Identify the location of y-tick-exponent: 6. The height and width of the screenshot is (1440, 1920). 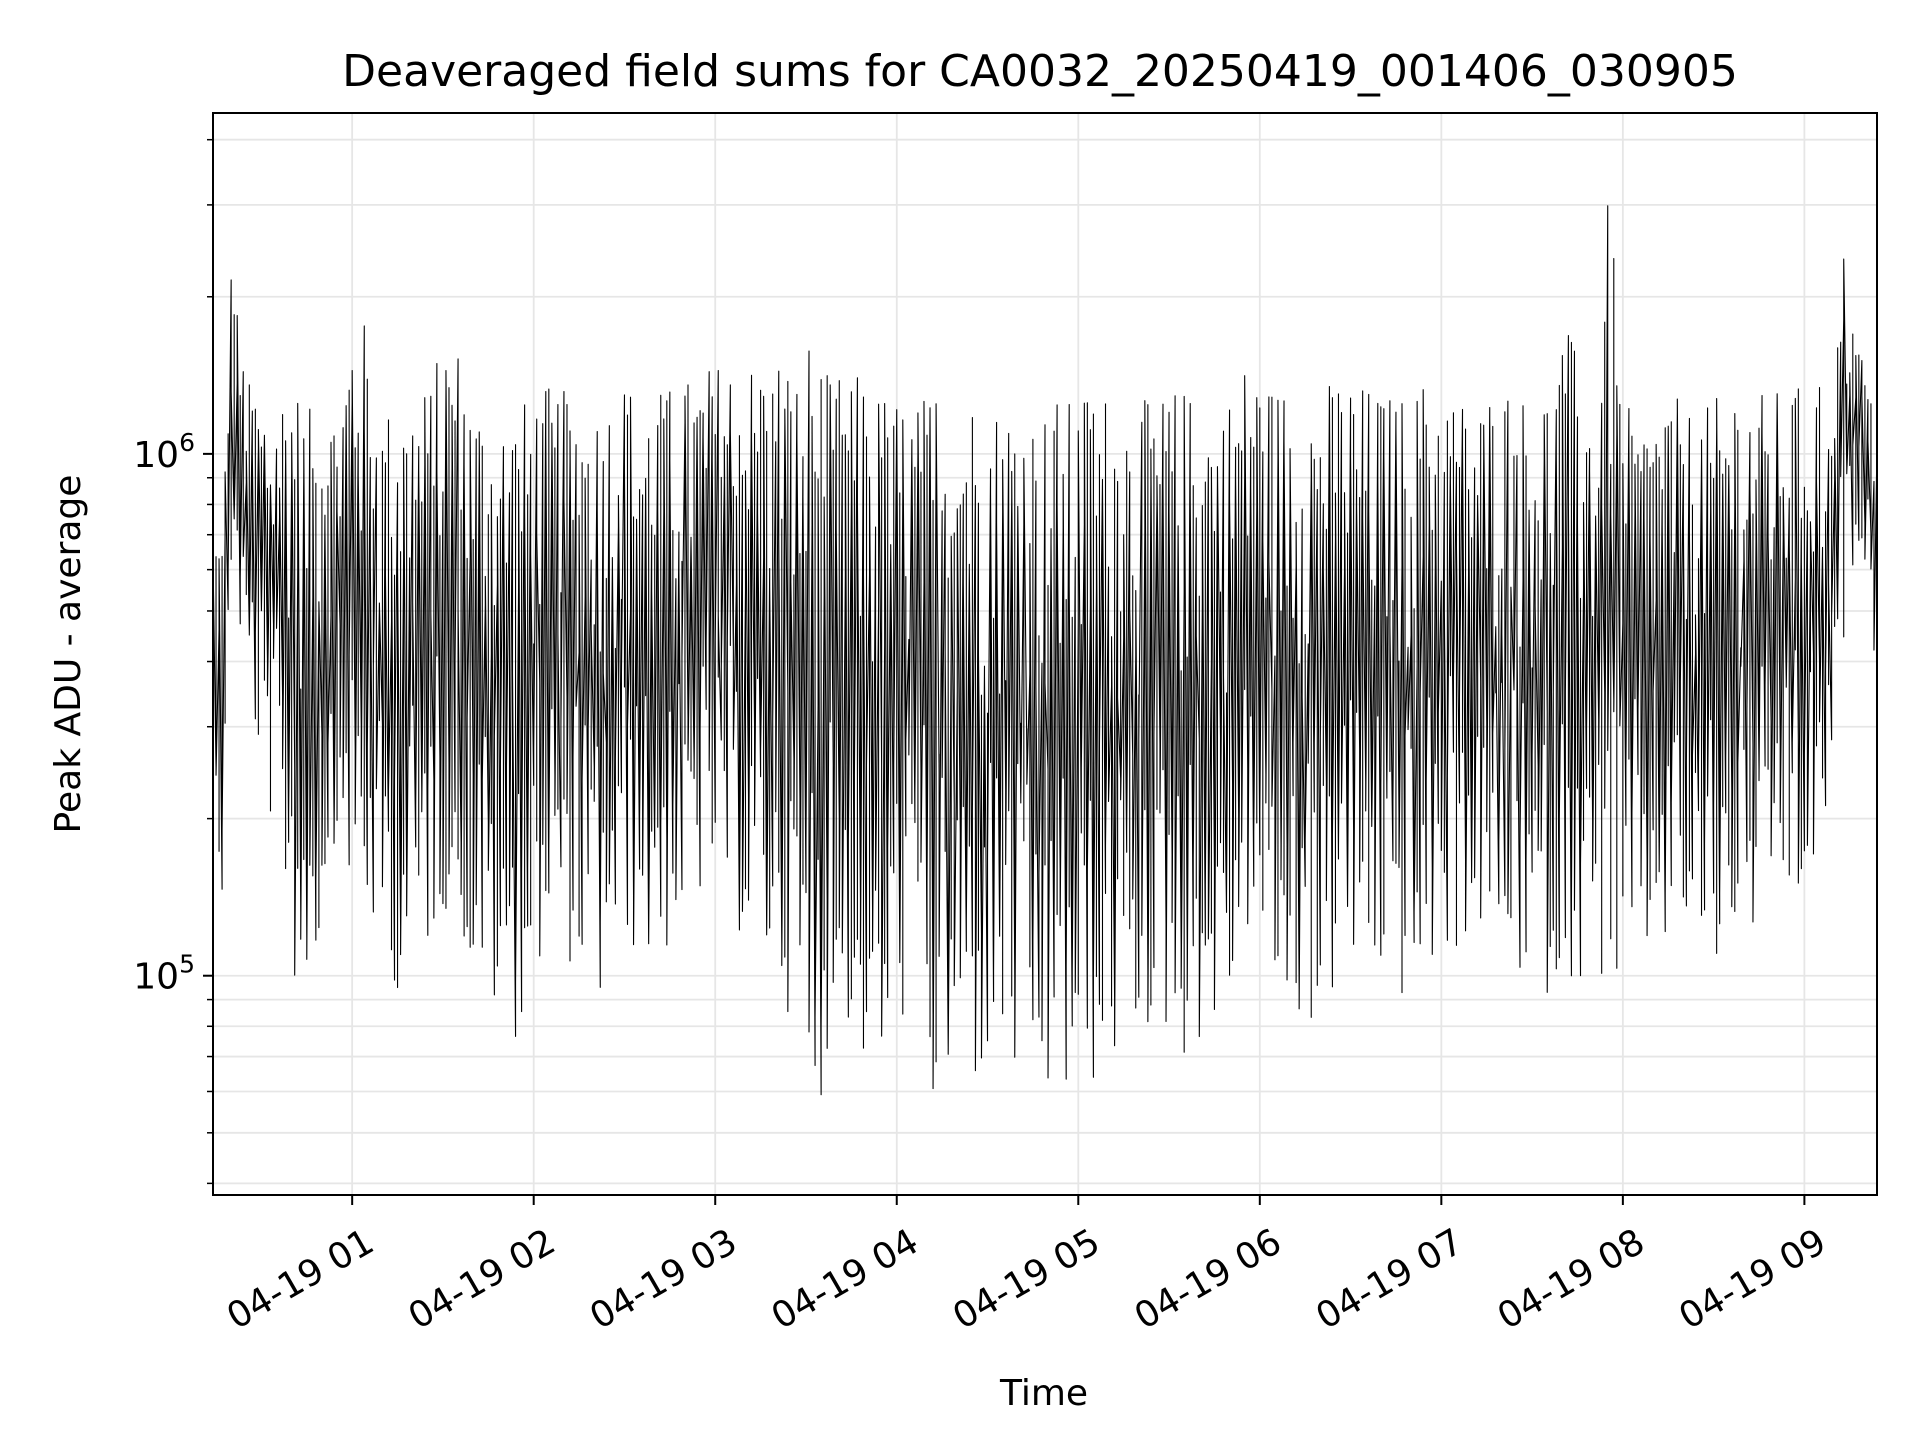
(187, 442).